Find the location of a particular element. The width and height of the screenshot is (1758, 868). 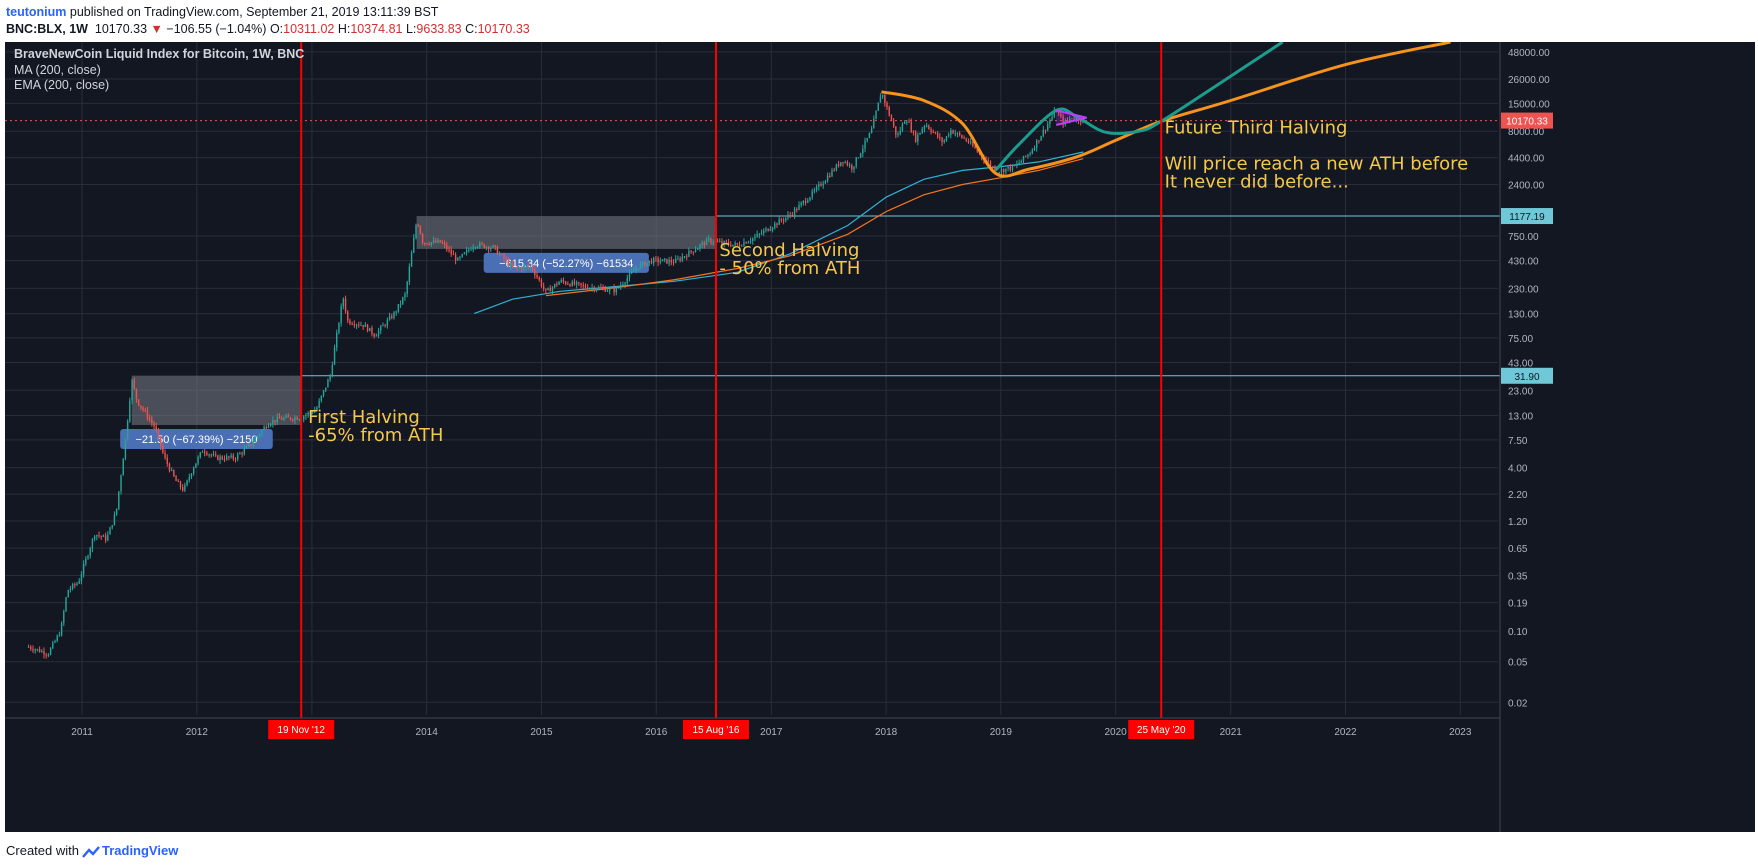

annotation-text: Will price reach a new ATH before is located at coordinates (1317, 163).